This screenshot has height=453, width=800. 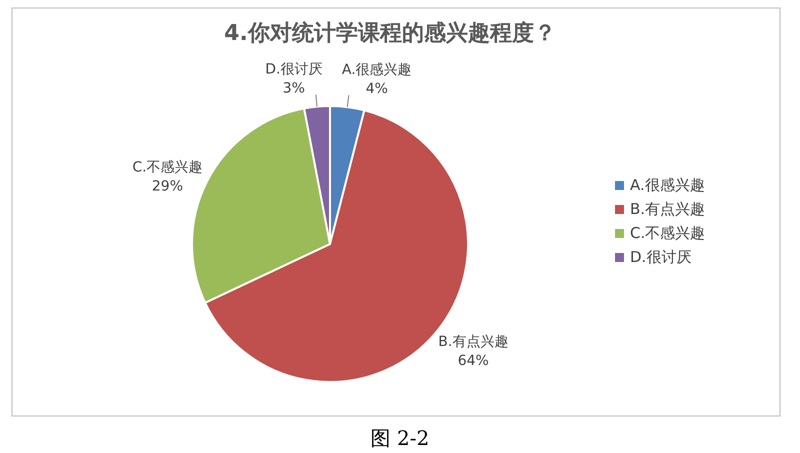 I want to click on legend-label: B.有点兴趣, so click(x=668, y=209).